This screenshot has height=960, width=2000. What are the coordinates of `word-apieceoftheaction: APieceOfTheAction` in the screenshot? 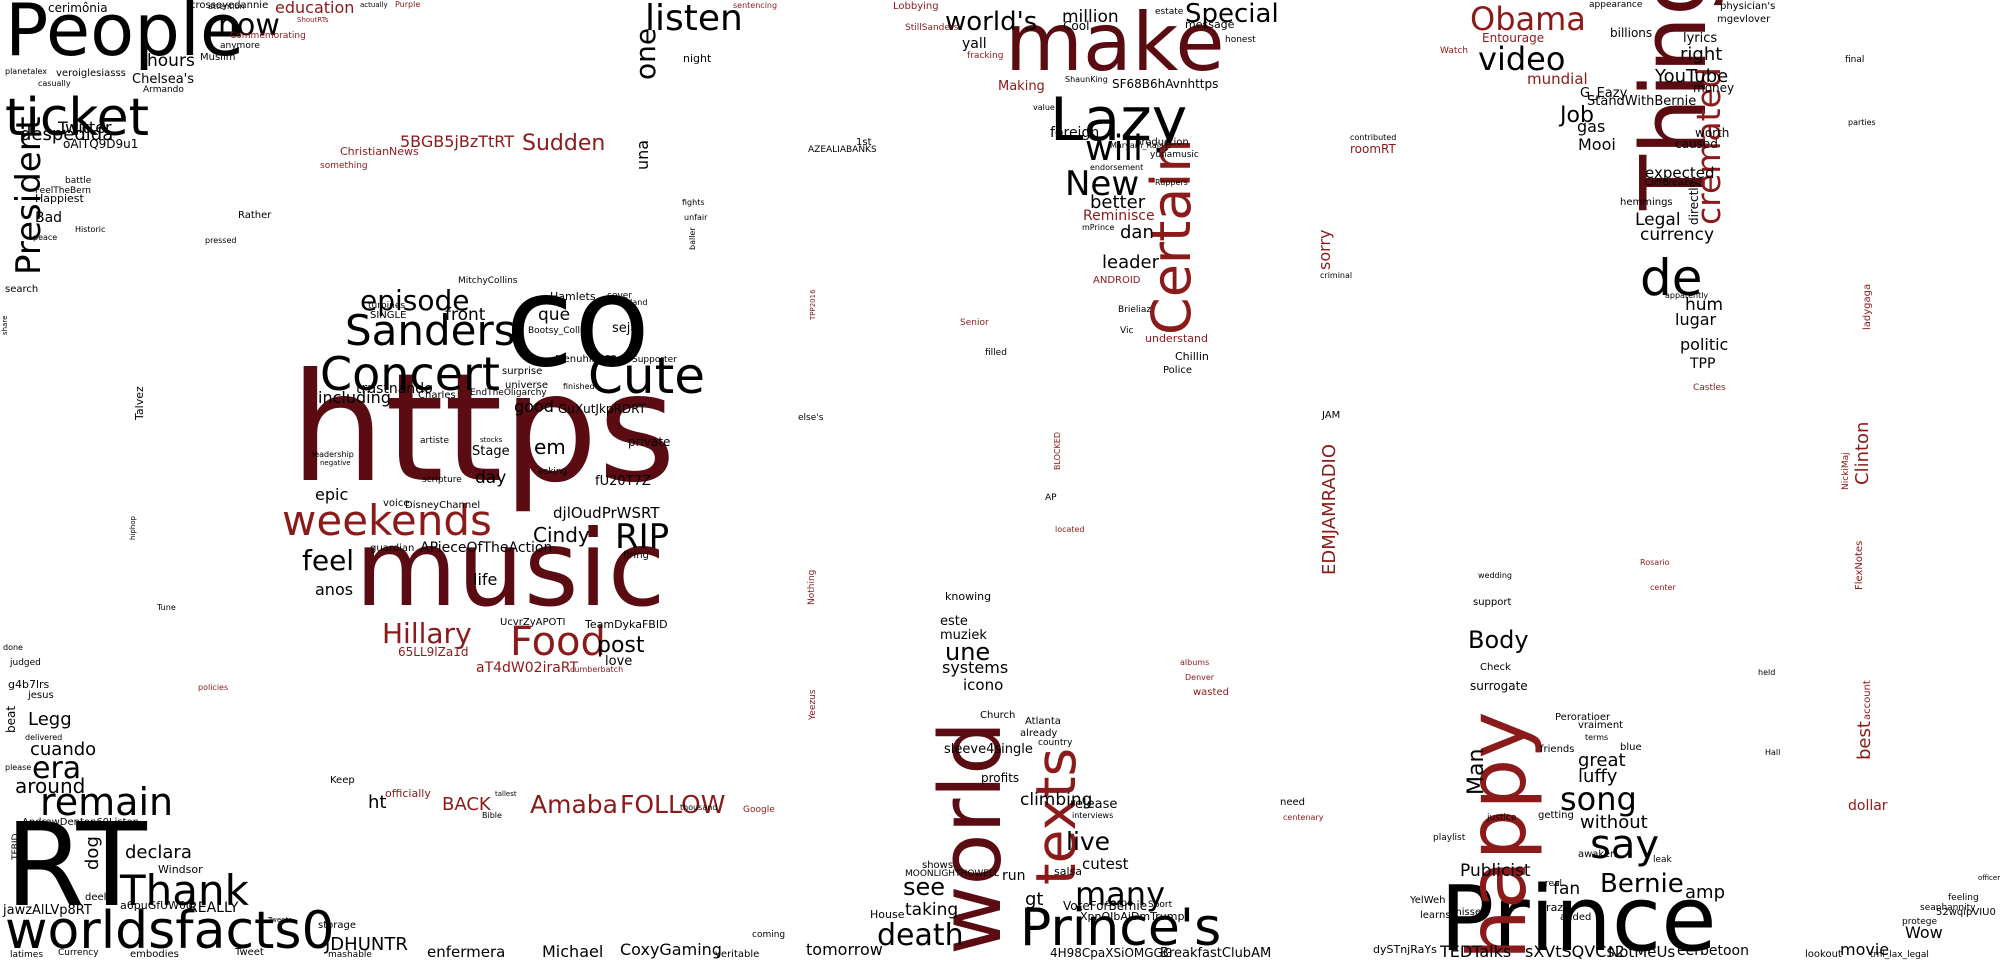 It's located at (486, 548).